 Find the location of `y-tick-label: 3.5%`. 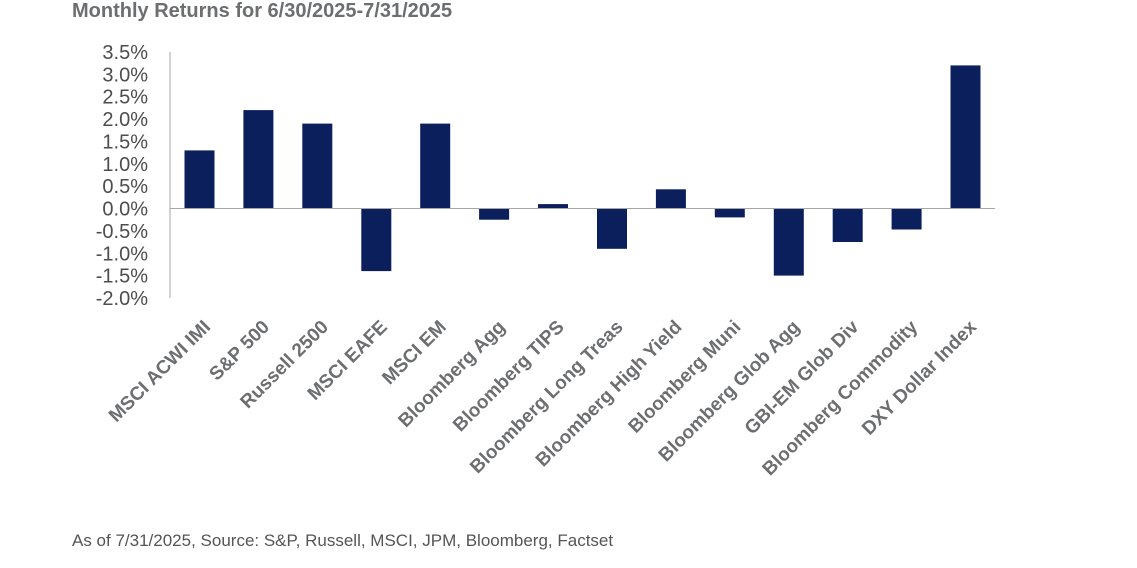

y-tick-label: 3.5% is located at coordinates (125, 53).